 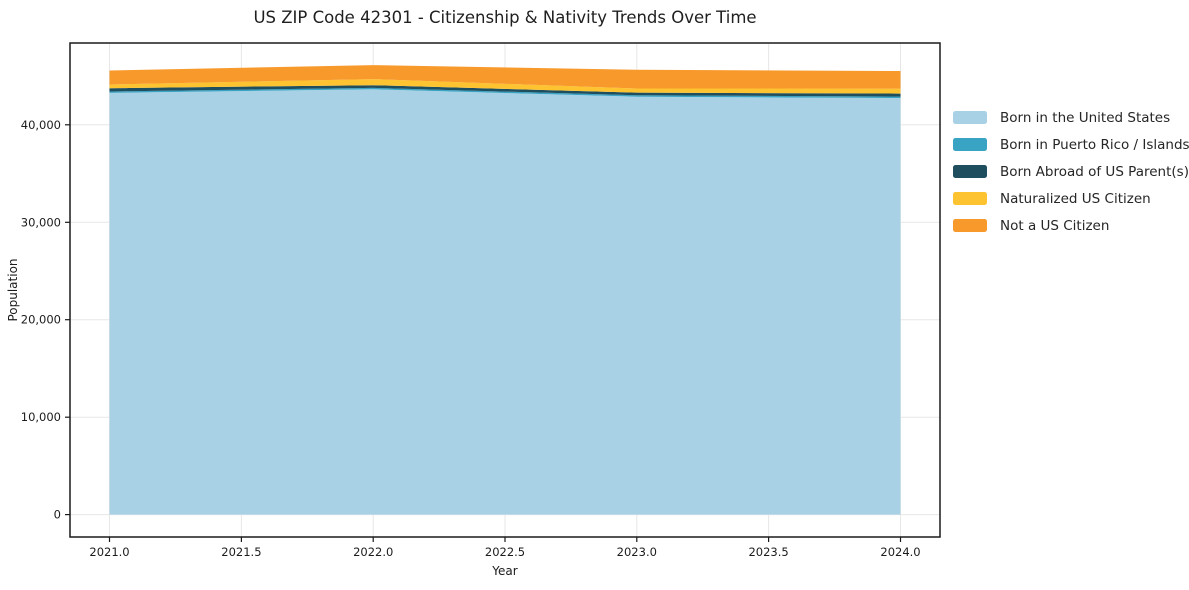 I want to click on legend-item: Born in the United States, so click(x=1071, y=117).